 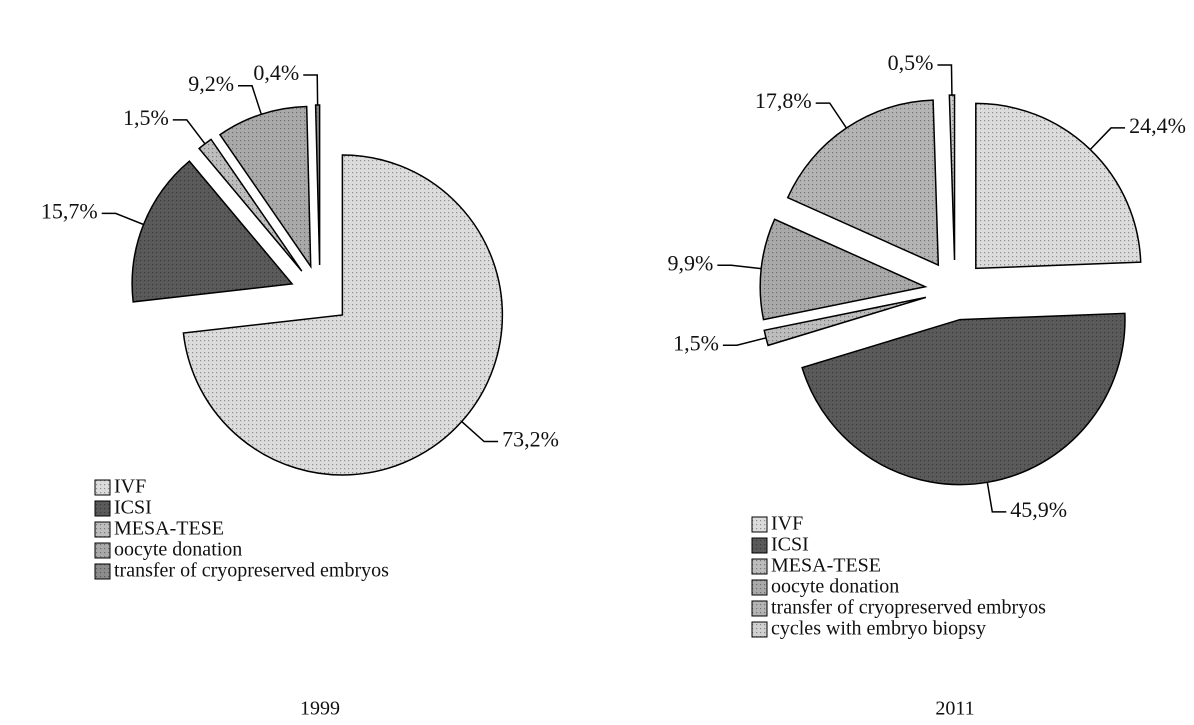 What do you see at coordinates (211, 83) in the screenshot?
I see `data-label: 9,2%` at bounding box center [211, 83].